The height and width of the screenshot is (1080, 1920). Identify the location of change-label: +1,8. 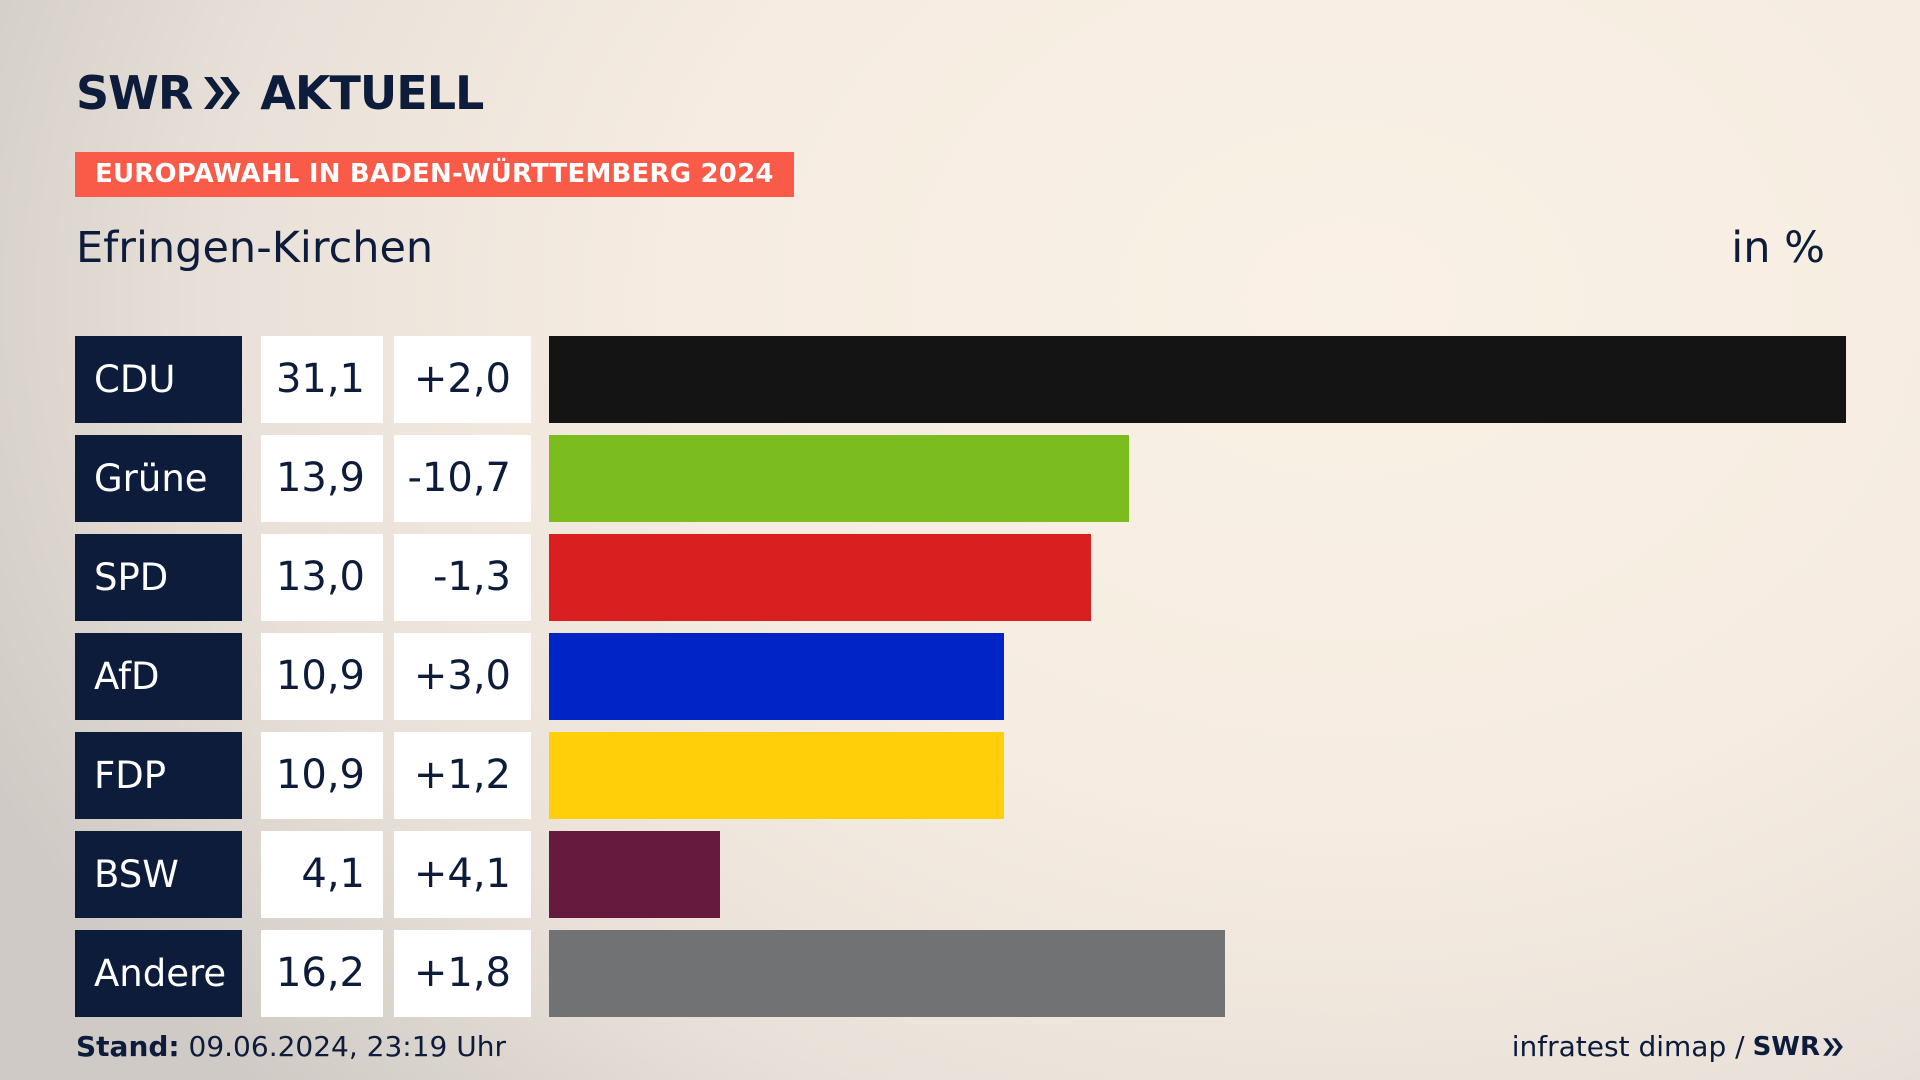
(462, 973).